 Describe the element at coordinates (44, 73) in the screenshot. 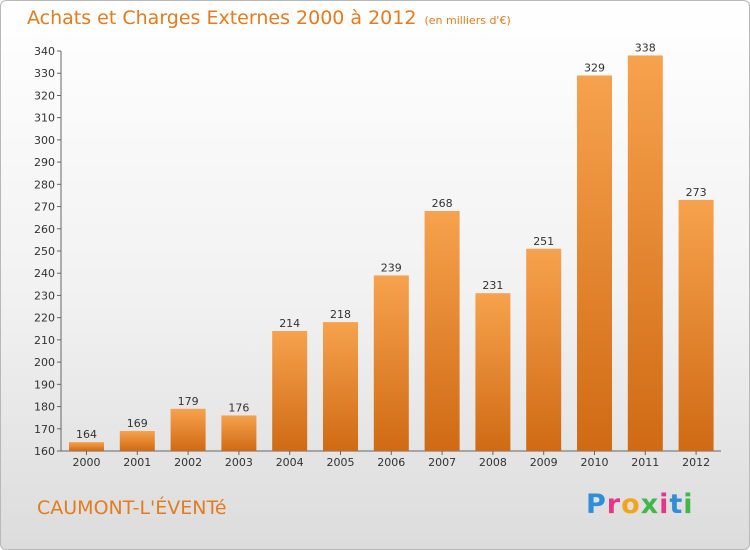

I see `y-tick-label: 330` at that location.